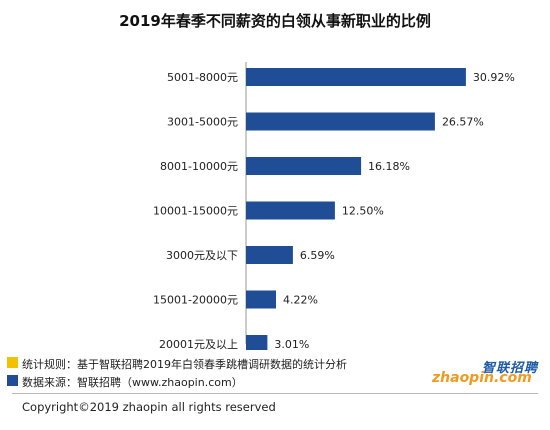 The image size is (550, 430). I want to click on category-label-1: 3001-5000元, so click(202, 122).